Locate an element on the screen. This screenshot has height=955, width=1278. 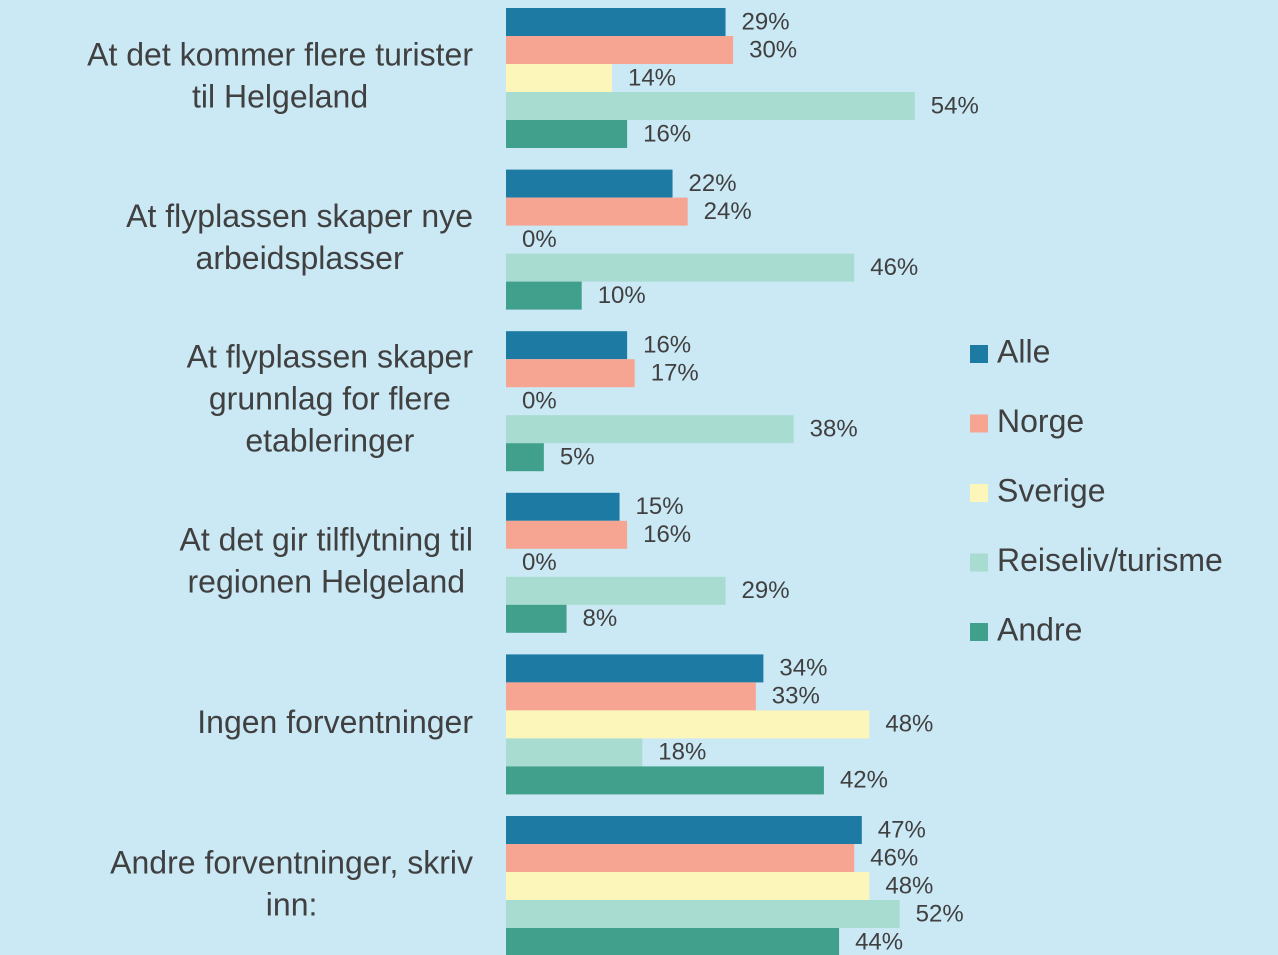
value-label: 17% is located at coordinates (675, 373).